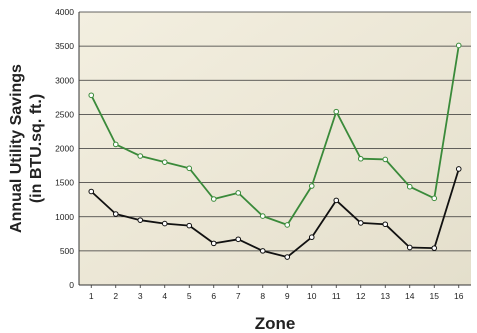 This screenshot has width=477, height=333. I want to click on x-tick-label: 10, so click(312, 296).